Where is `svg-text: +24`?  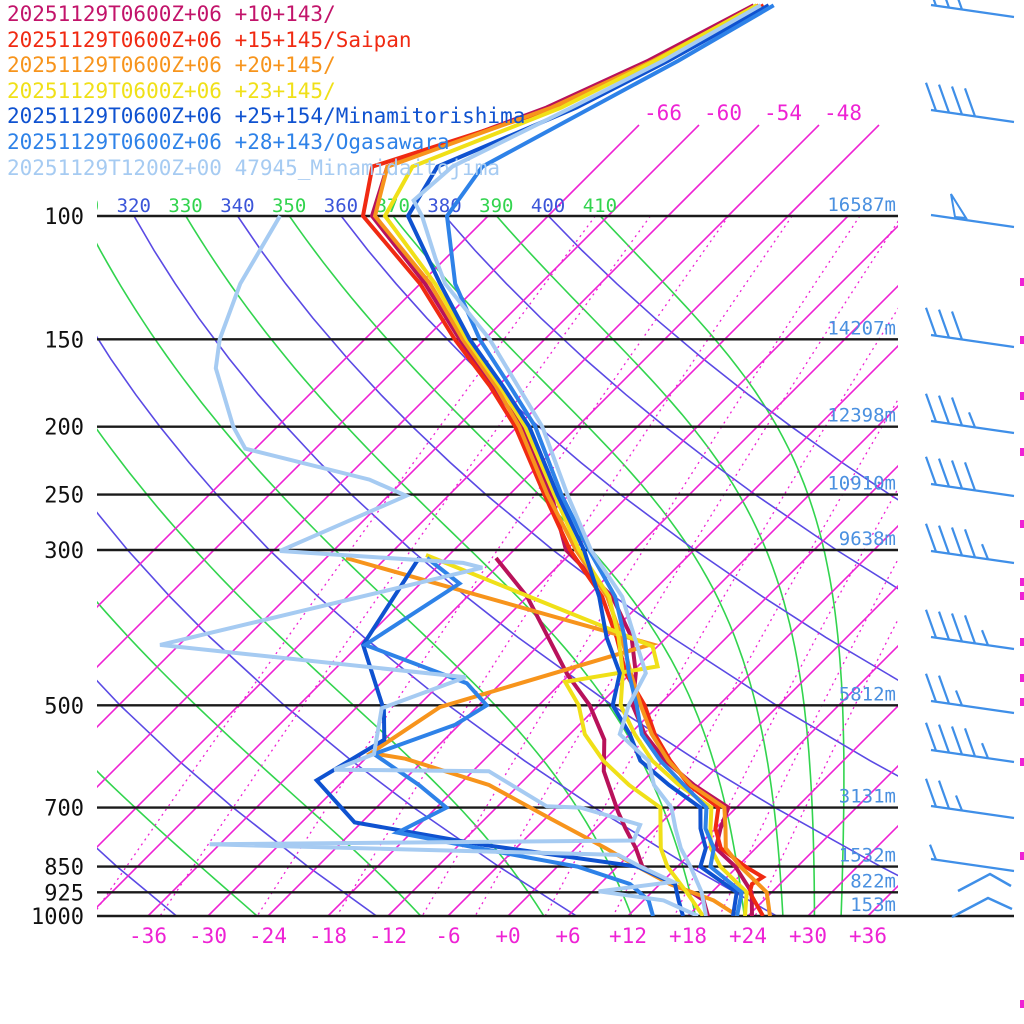
svg-text: +24 is located at coordinates (748, 936).